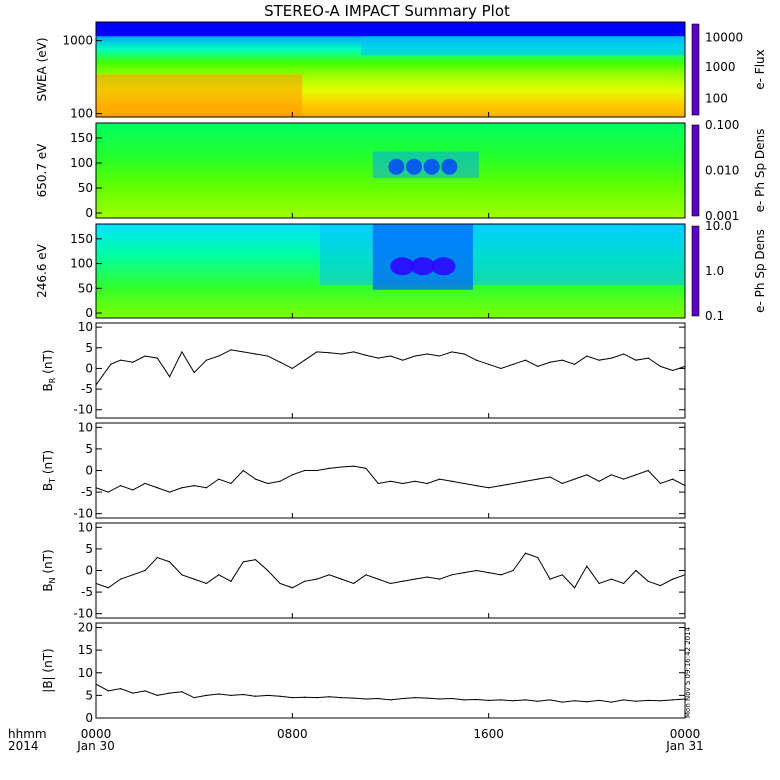 The image size is (780, 780). I want to click on generation-timestamp: Mon Nov 5 09:16:42 2014, so click(688, 672).